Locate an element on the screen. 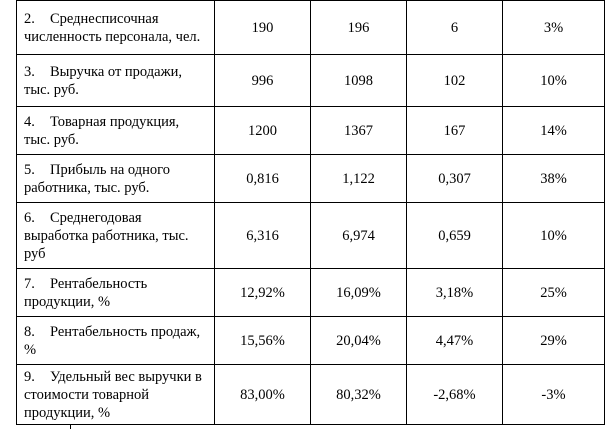  indicator-label-line: Среднегодовая is located at coordinates (96, 217).